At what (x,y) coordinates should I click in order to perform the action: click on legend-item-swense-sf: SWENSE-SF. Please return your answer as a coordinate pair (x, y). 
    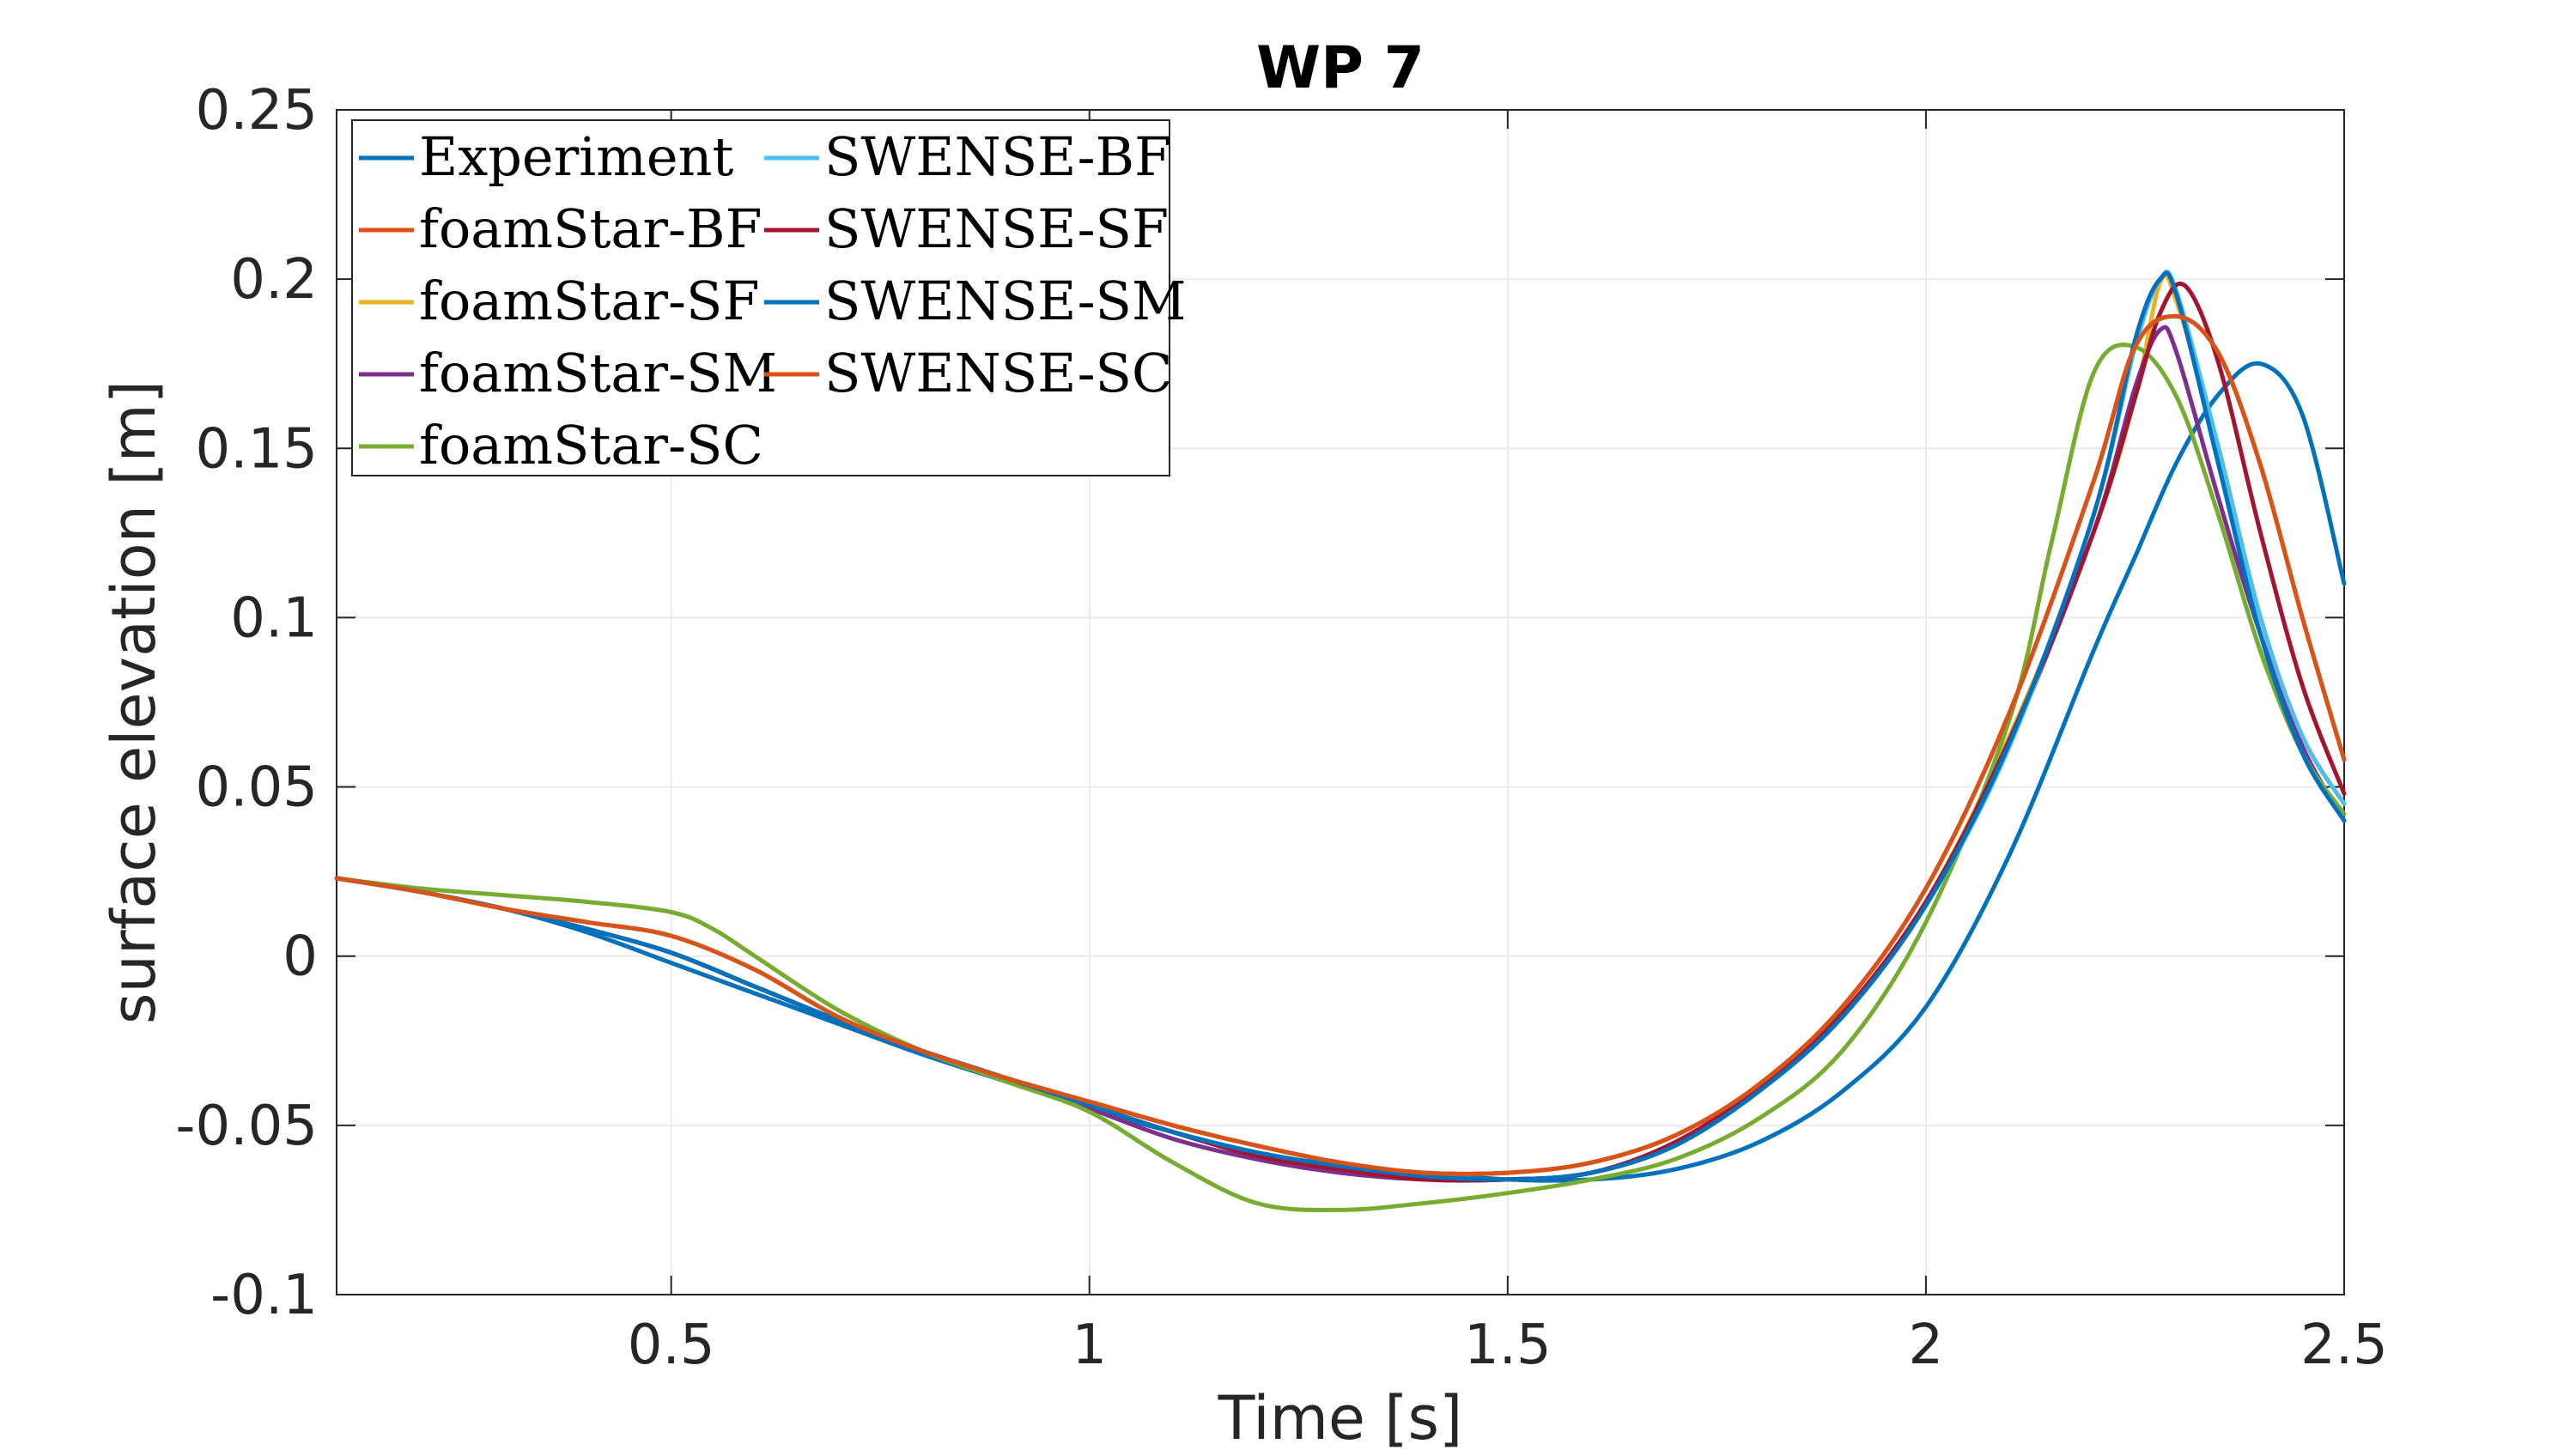
    Looking at the image, I should click on (966, 229).